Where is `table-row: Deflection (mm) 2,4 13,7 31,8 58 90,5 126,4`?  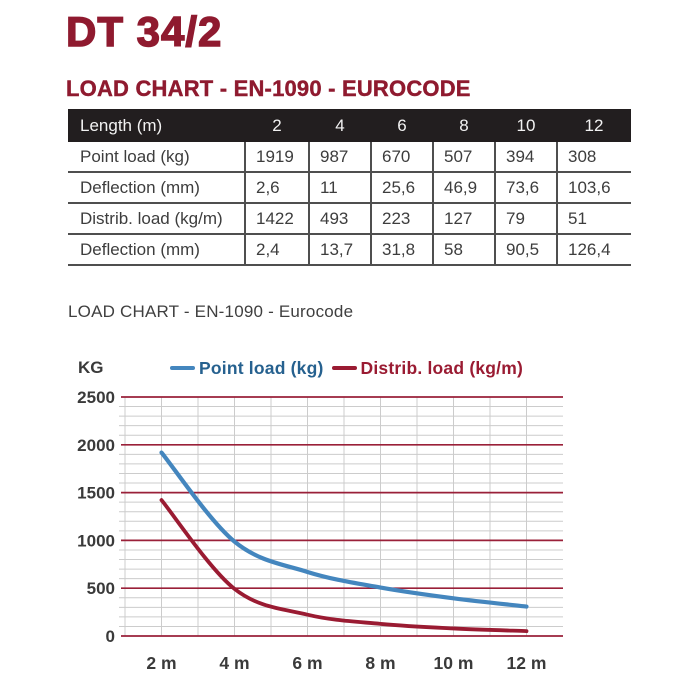
table-row: Deflection (mm) 2,4 13,7 31,8 58 90,5 126,4 is located at coordinates (349, 250).